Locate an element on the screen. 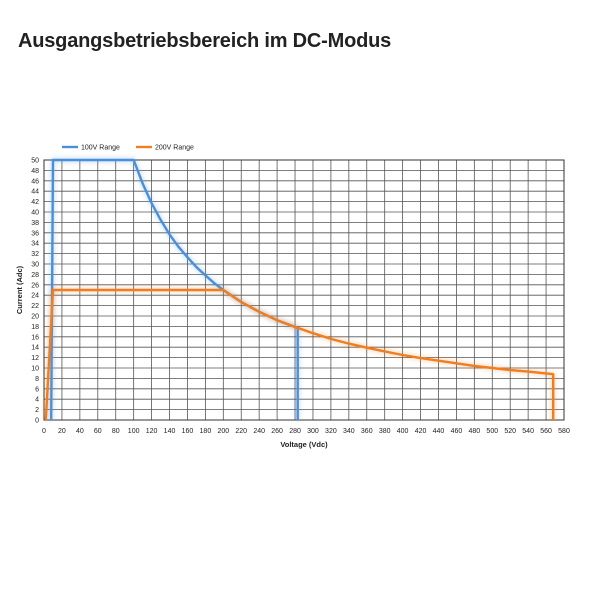  y-tick-label: 22 is located at coordinates (35, 306).